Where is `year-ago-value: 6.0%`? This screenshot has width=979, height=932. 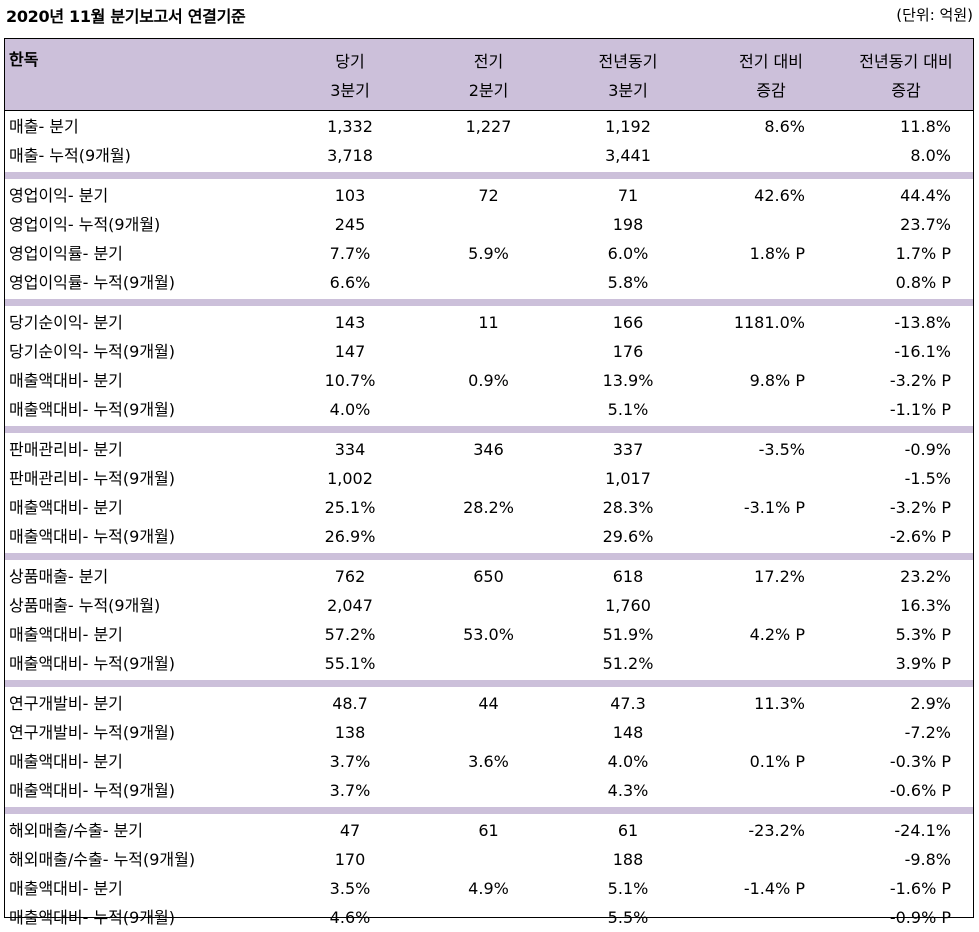
year-ago-value: 6.0% is located at coordinates (628, 253).